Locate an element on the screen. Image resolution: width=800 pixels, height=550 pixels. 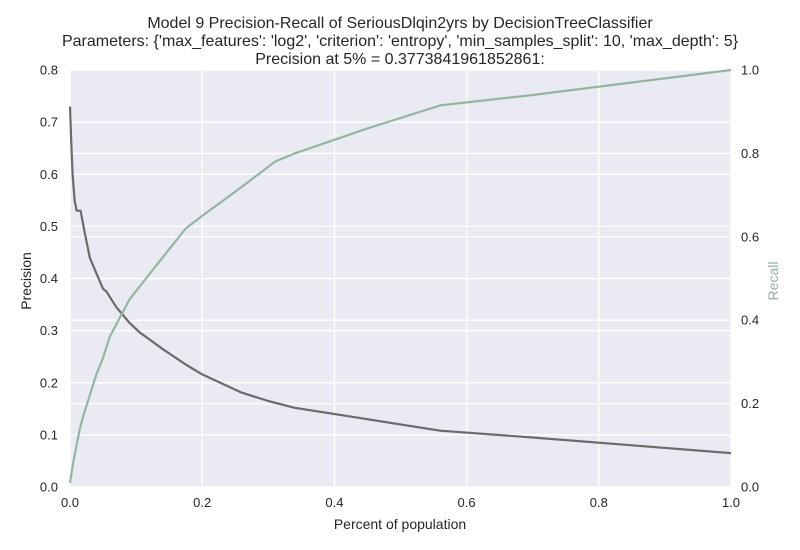
left-y-axis-ticks: 0.0 0.1 0.2 0.3 0.4 0.5 0.6 0.7 0.8 is located at coordinates (49, 279).